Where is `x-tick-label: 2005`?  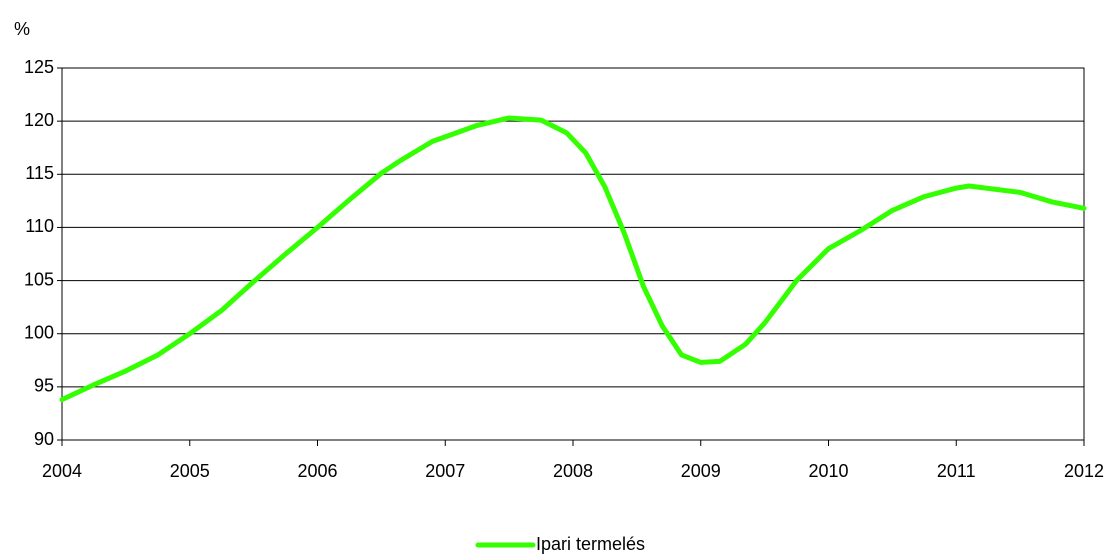
x-tick-label: 2005 is located at coordinates (190, 471).